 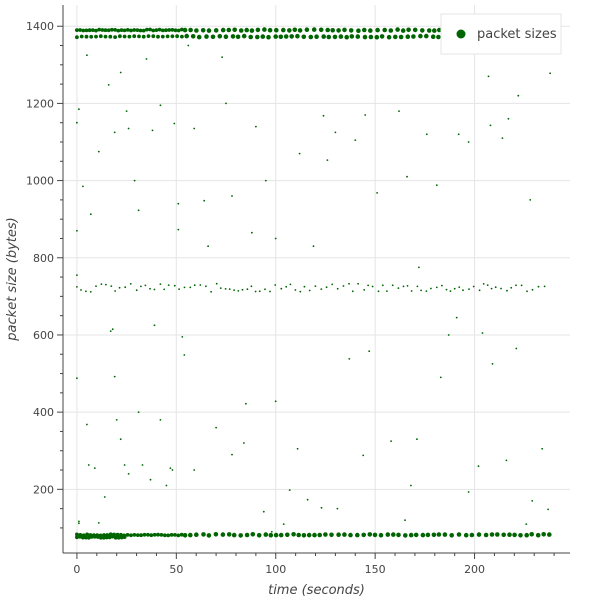 What do you see at coordinates (43, 335) in the screenshot?
I see `y-tick-label: 600` at bounding box center [43, 335].